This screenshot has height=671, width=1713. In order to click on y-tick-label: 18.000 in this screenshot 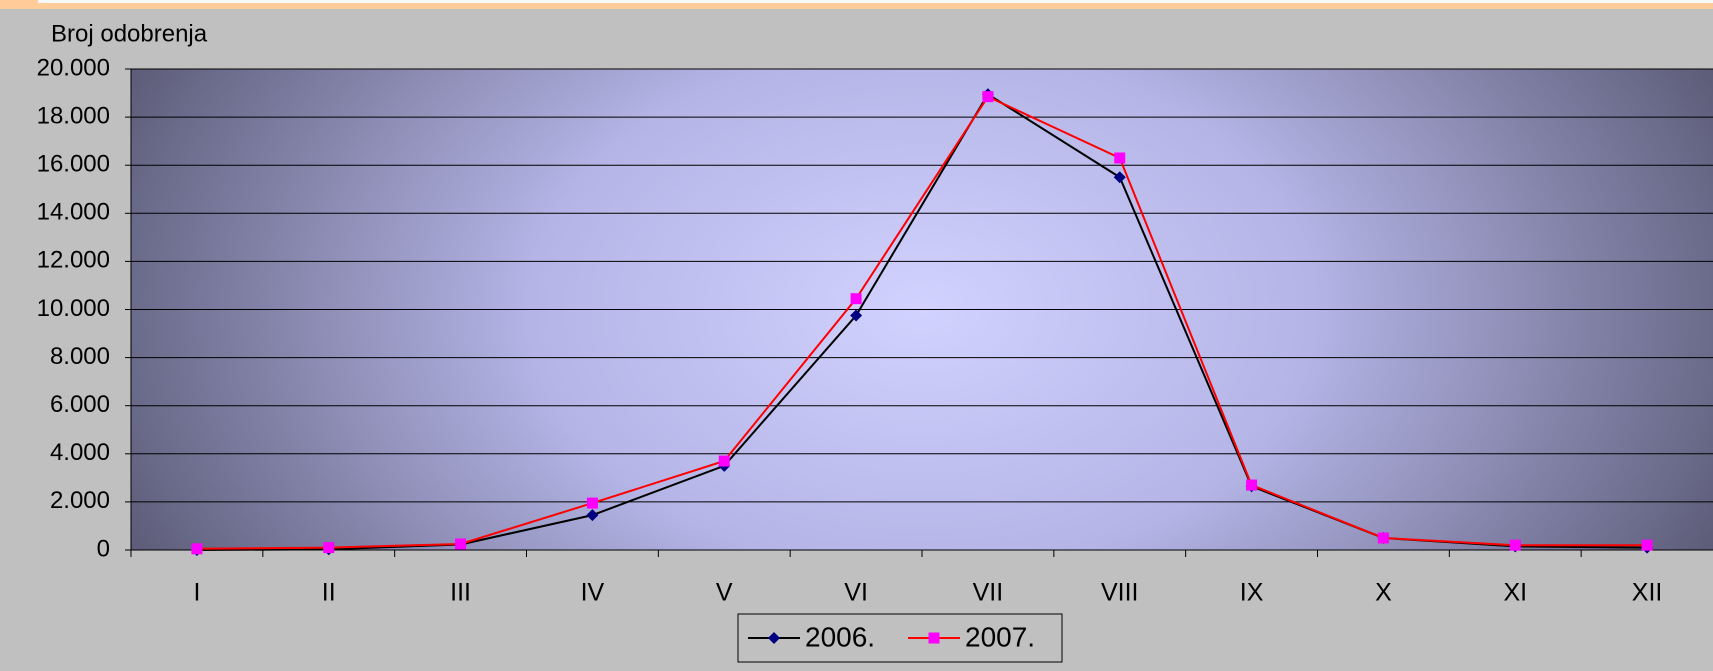, I will do `click(73, 115)`.